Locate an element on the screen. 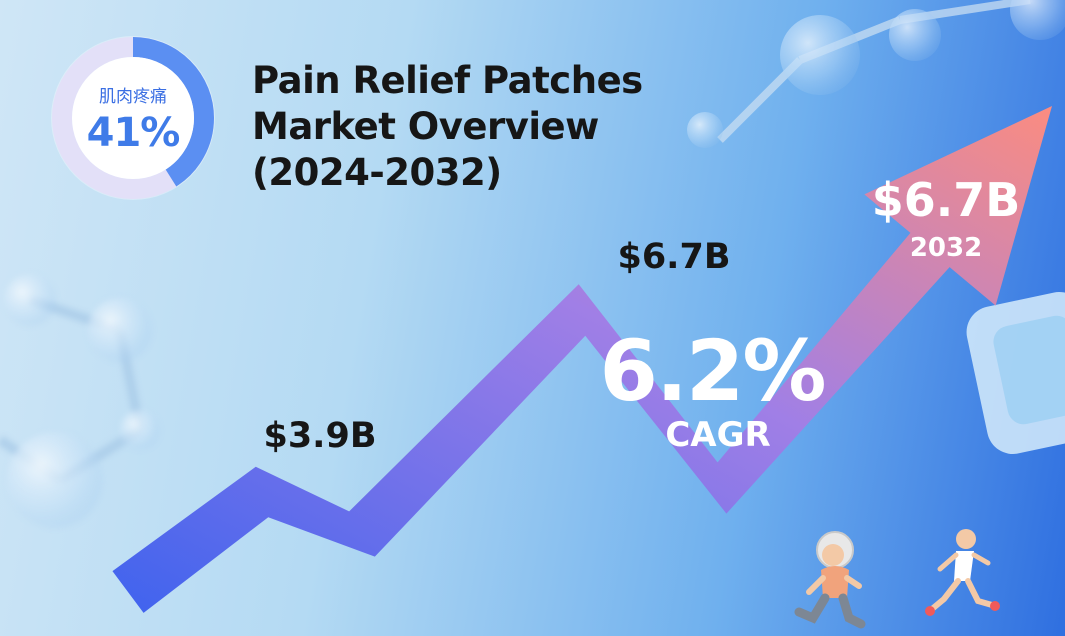  title-line: Market Overview is located at coordinates (425, 126).